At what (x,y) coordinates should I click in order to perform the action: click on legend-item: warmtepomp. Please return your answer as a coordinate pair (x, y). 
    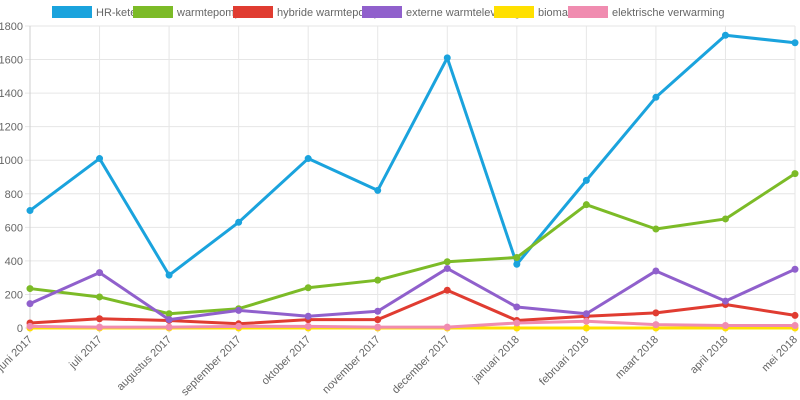
    Looking at the image, I should click on (187, 12).